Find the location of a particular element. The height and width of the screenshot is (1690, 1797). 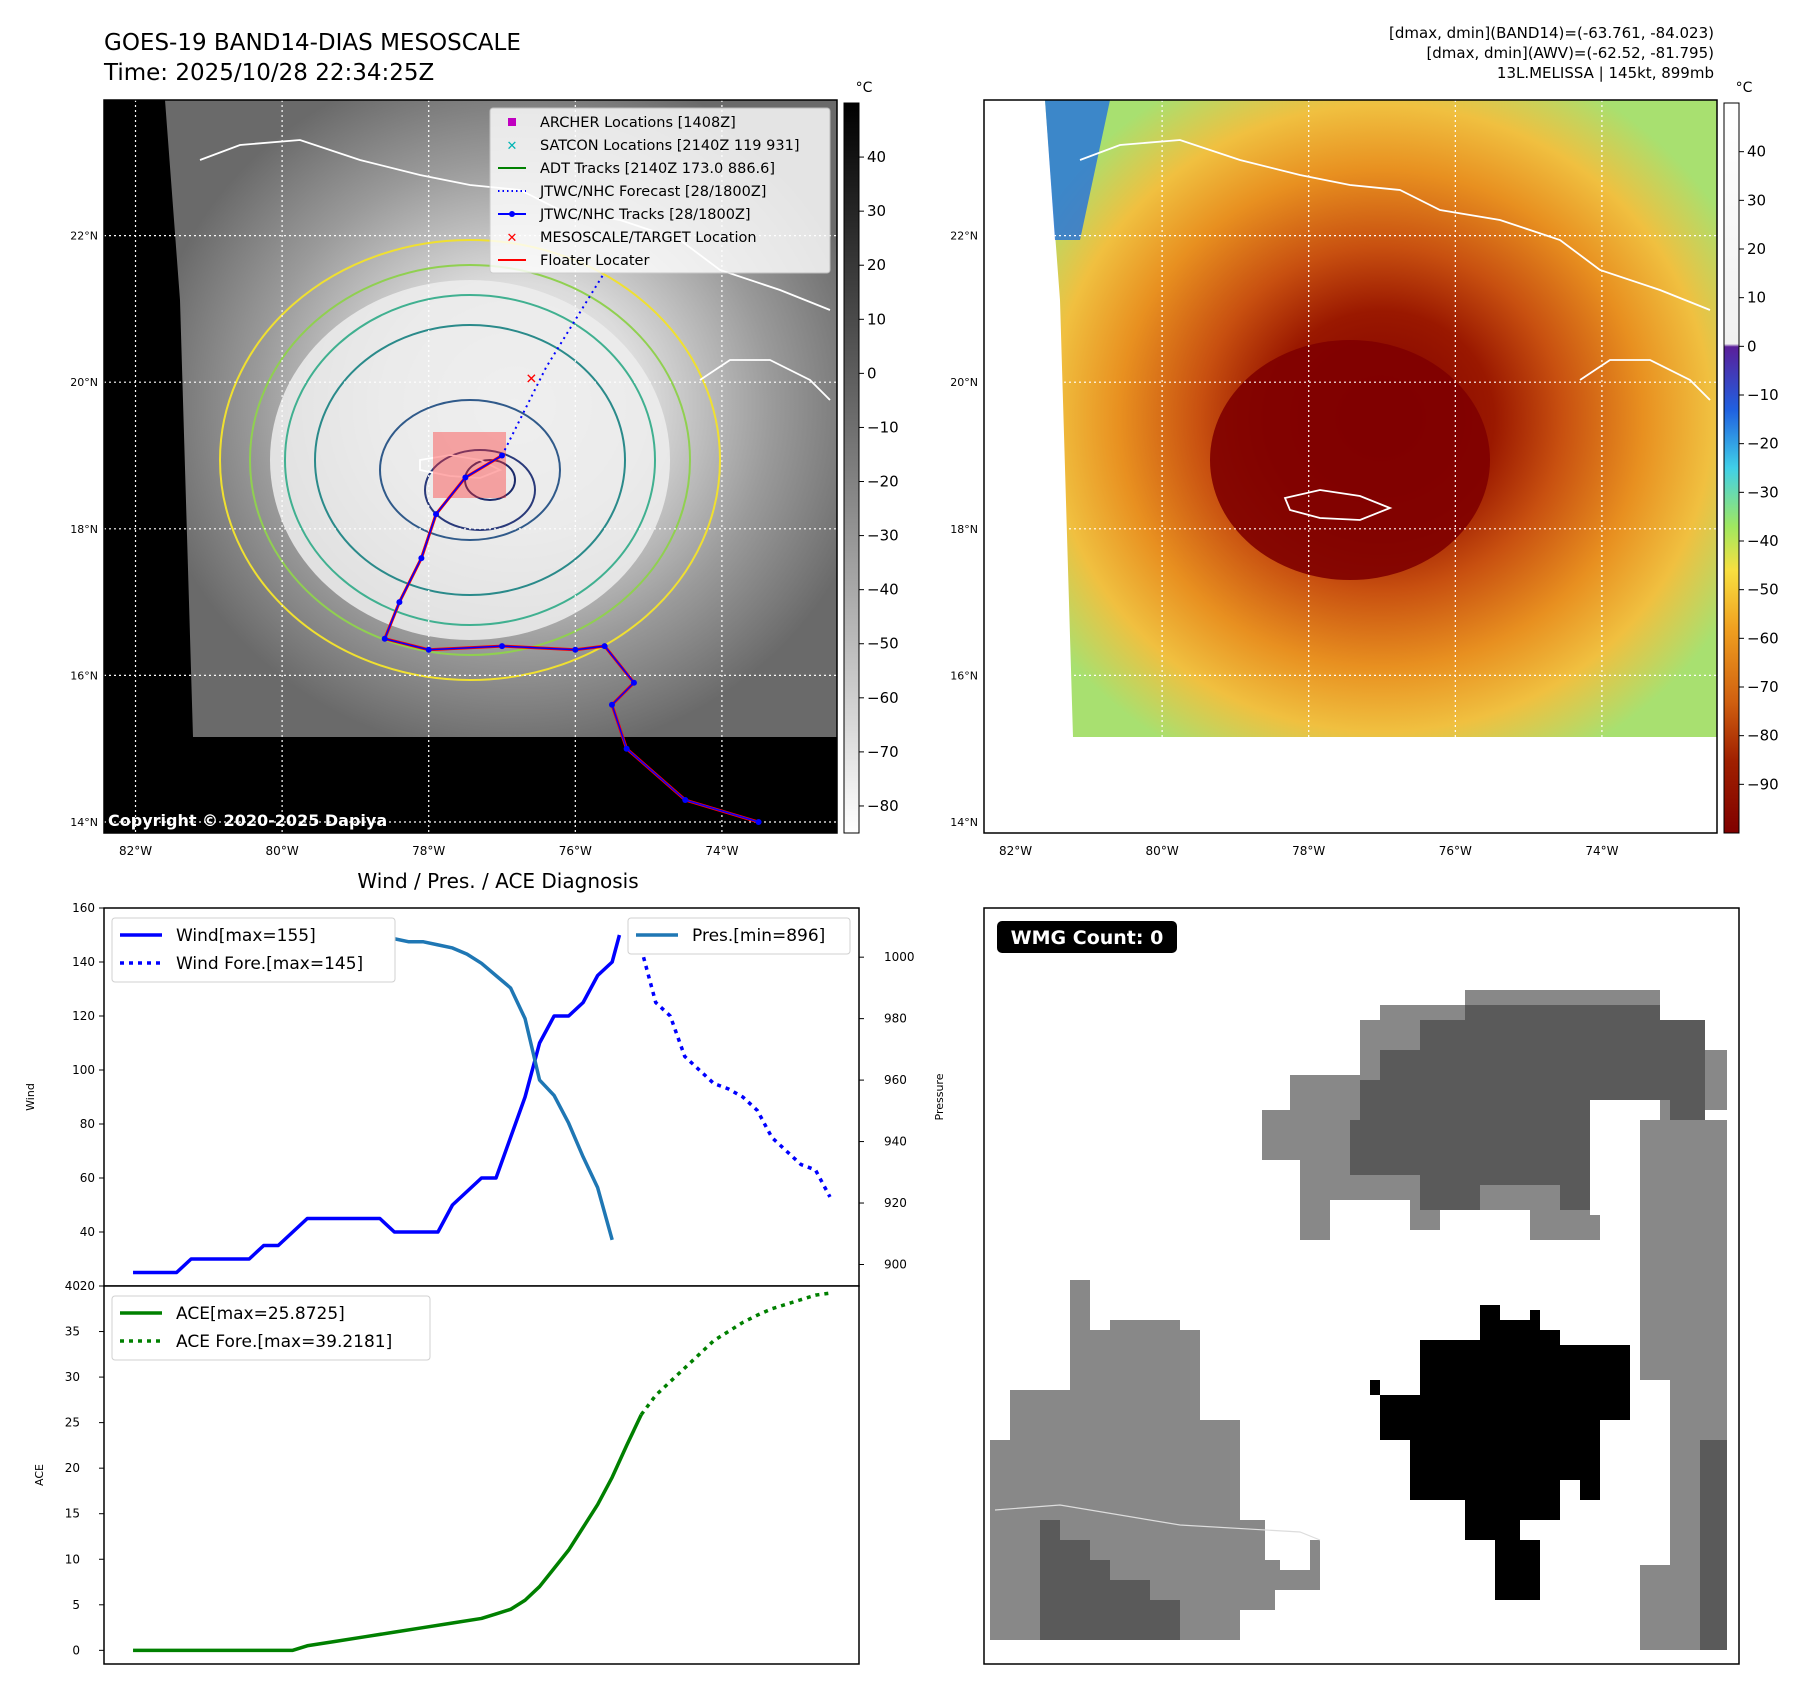

lat-label: 14°N is located at coordinates (964, 822).